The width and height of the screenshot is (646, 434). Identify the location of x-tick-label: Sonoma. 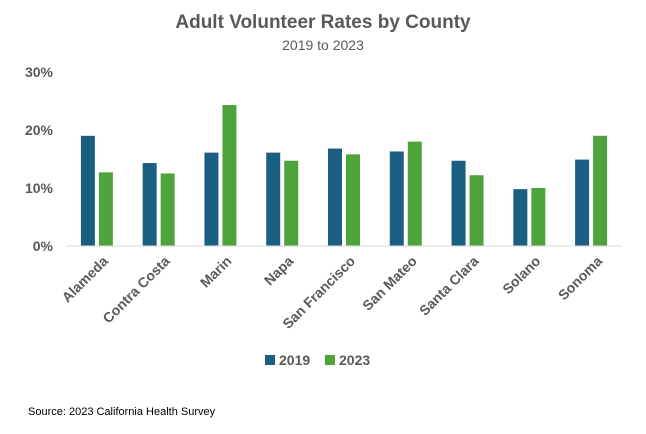
(580, 278).